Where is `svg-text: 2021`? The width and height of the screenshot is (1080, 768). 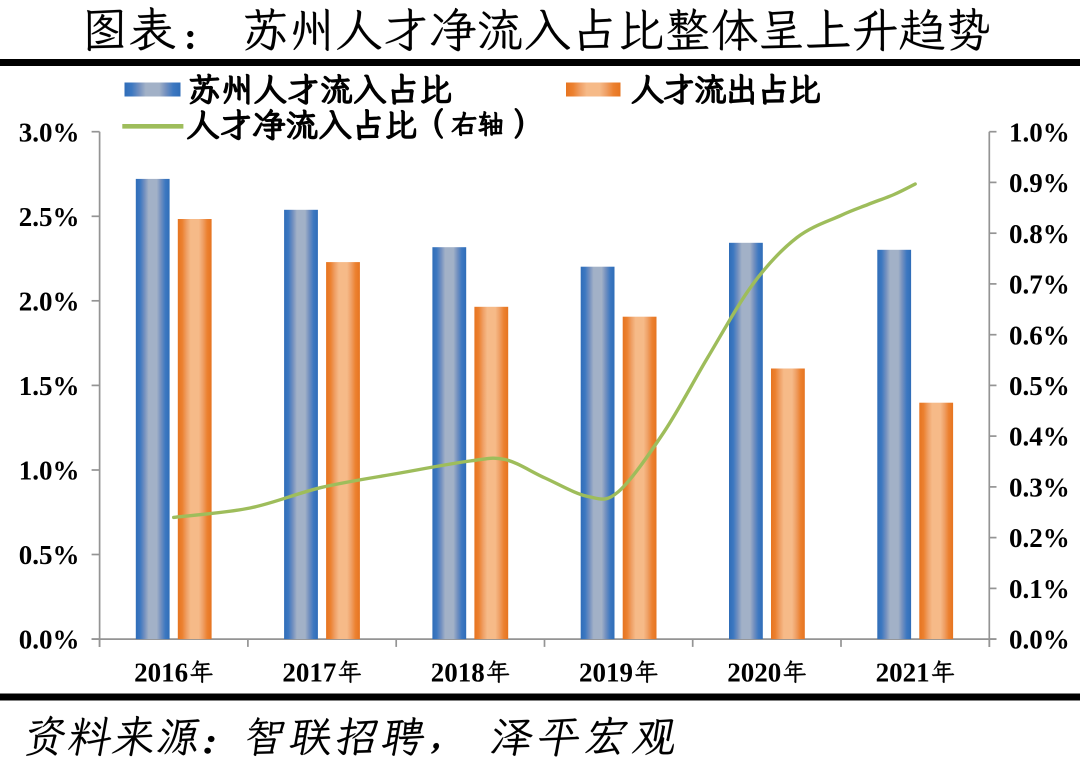
svg-text: 2021 is located at coordinates (903, 673).